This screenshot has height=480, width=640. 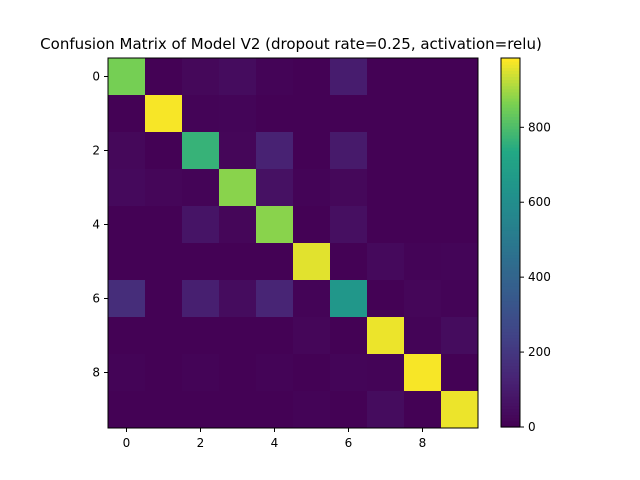 I want to click on y-tick-label: 2, so click(x=96, y=151).